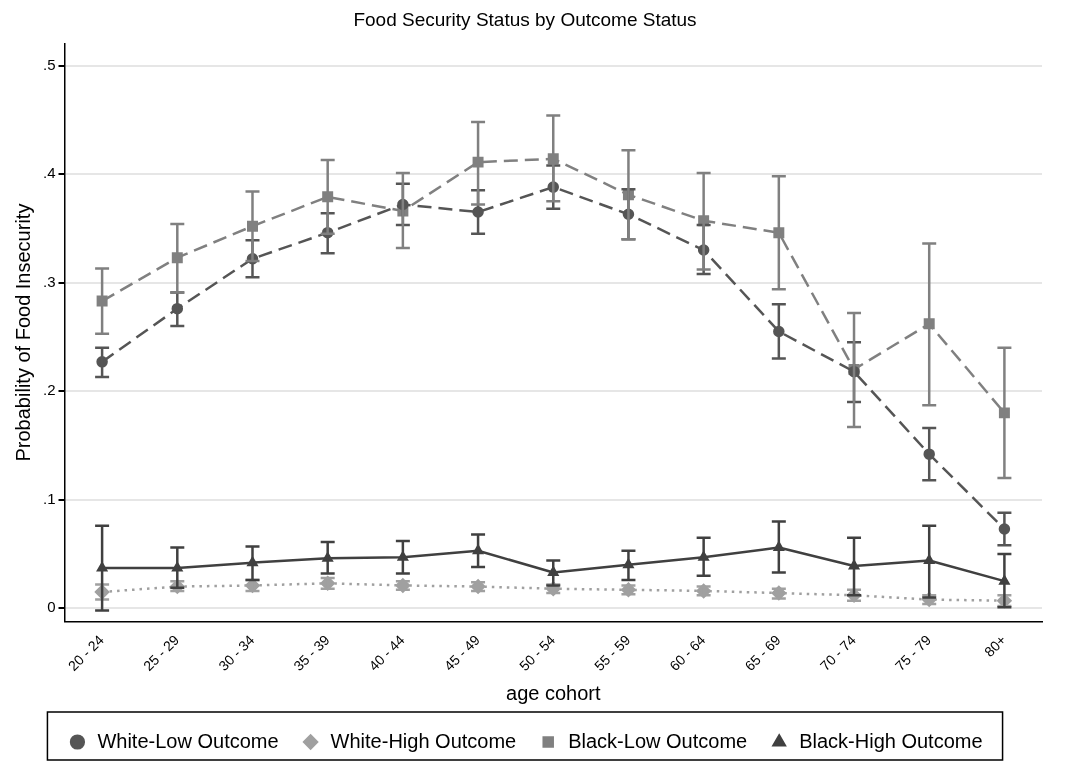  I want to click on x-tick-label: 60 - 64, so click(687, 652).